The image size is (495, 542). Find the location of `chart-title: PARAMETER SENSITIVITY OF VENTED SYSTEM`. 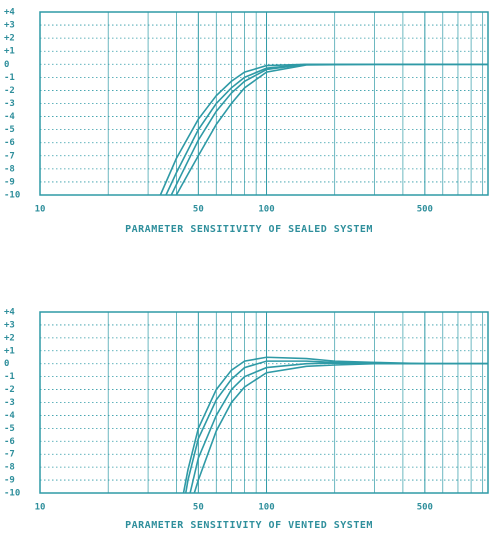

chart-title: PARAMETER SENSITIVITY OF VENTED SYSTEM is located at coordinates (249, 525).